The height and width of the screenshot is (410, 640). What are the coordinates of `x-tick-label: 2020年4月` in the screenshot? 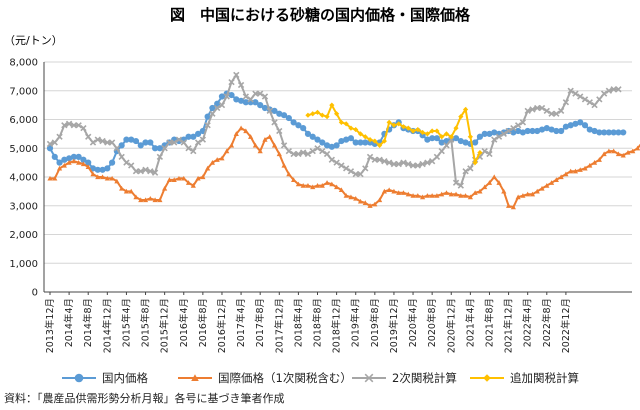 It's located at (413, 322).